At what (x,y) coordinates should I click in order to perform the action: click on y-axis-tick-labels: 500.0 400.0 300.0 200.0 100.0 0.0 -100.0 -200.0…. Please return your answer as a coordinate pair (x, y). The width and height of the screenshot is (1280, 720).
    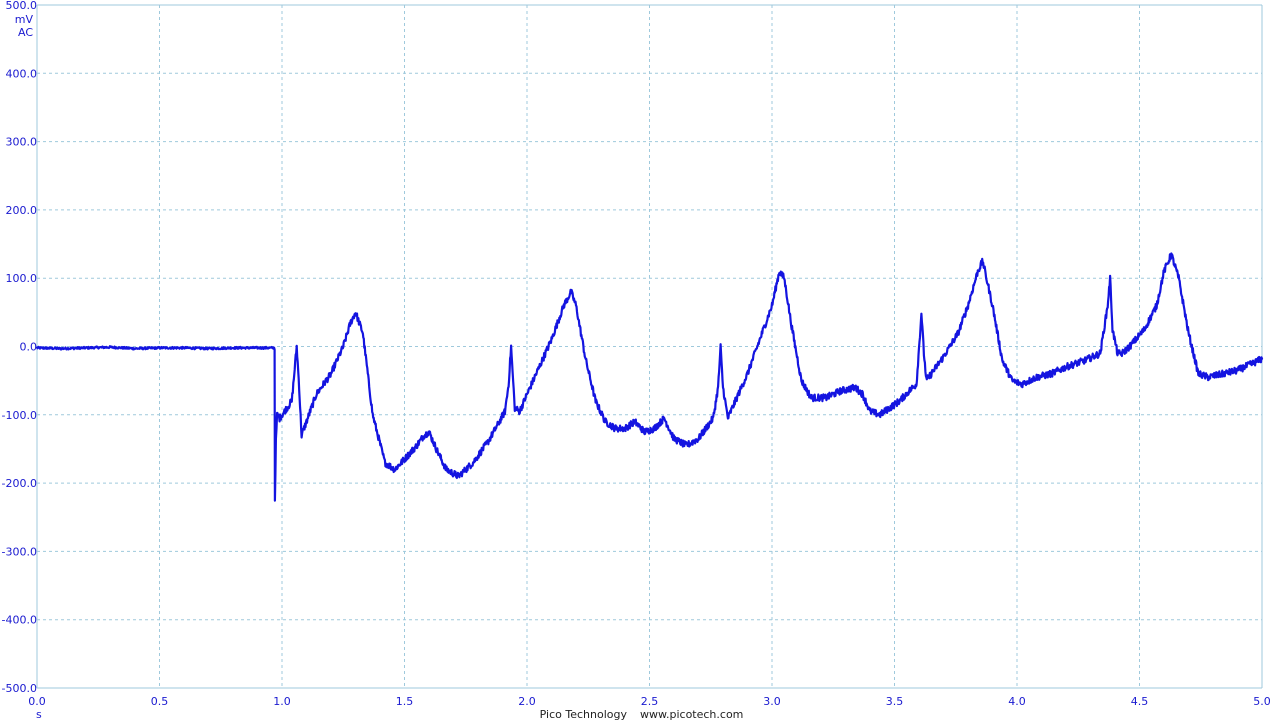
    Looking at the image, I should click on (19, 347).